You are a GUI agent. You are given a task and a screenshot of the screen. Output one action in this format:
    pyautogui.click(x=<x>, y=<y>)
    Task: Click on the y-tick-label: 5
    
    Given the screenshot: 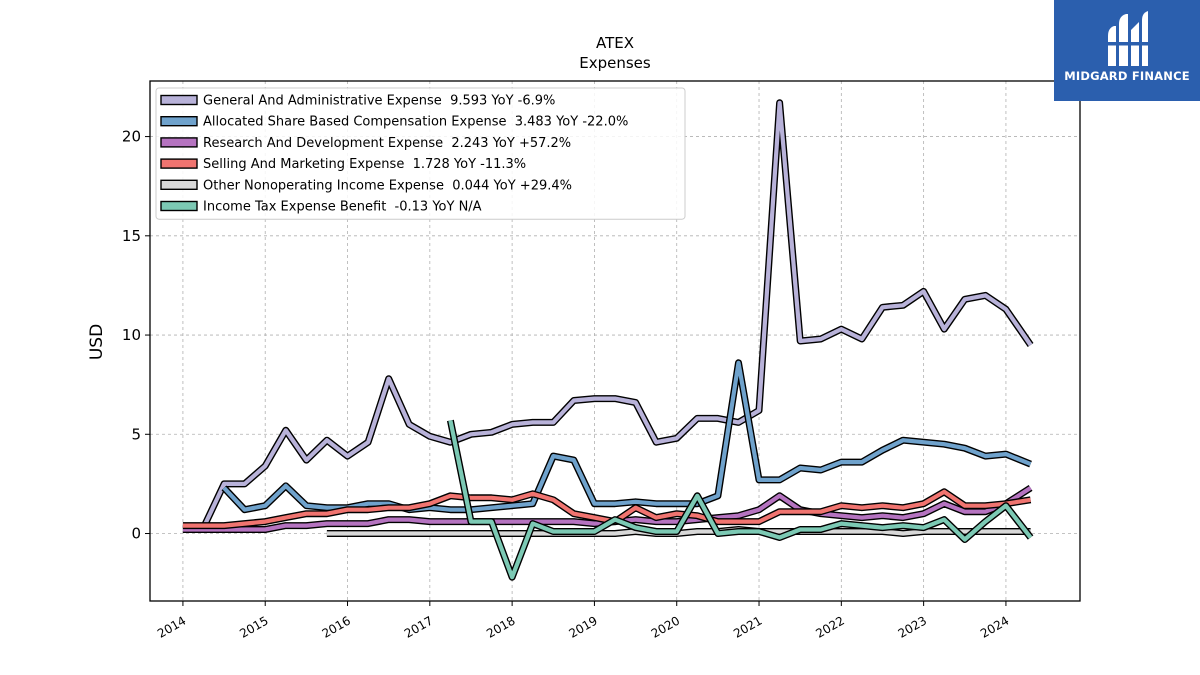 What is the action you would take?
    pyautogui.click(x=136, y=434)
    